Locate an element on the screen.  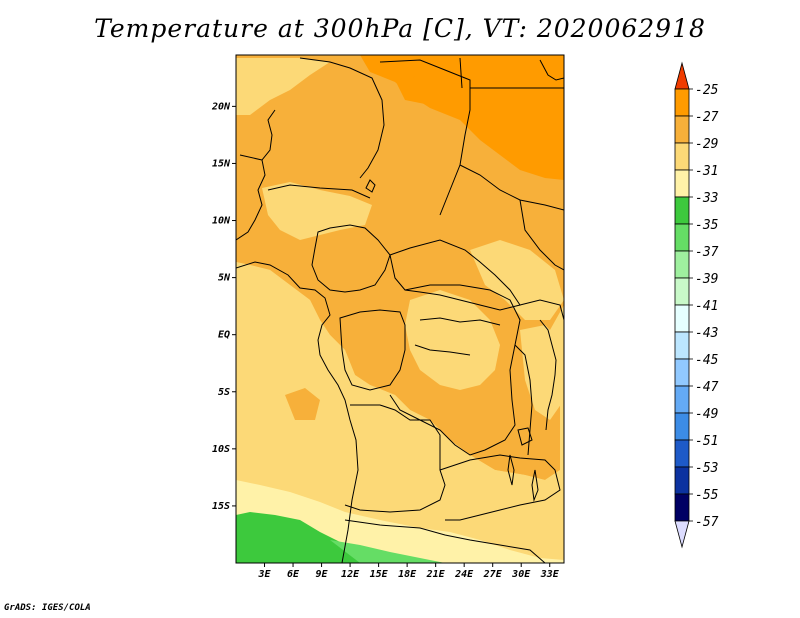
border-zambia is located at coordinates (500, 487).